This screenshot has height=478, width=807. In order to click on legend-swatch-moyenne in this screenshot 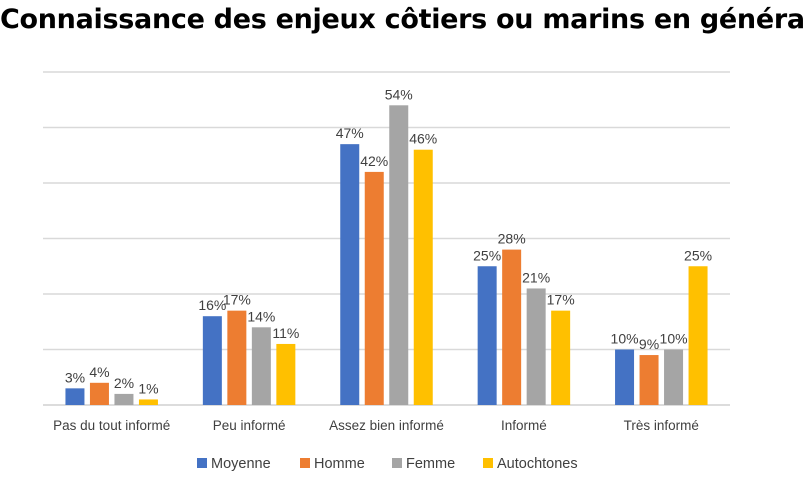, I will do `click(202, 463)`.